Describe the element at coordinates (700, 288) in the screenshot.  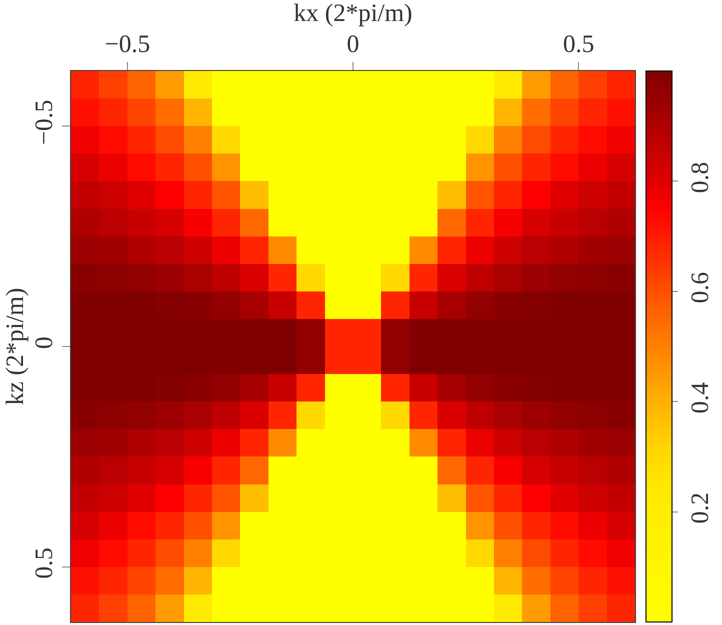
I see `color-bar-label: 0.6` at that location.